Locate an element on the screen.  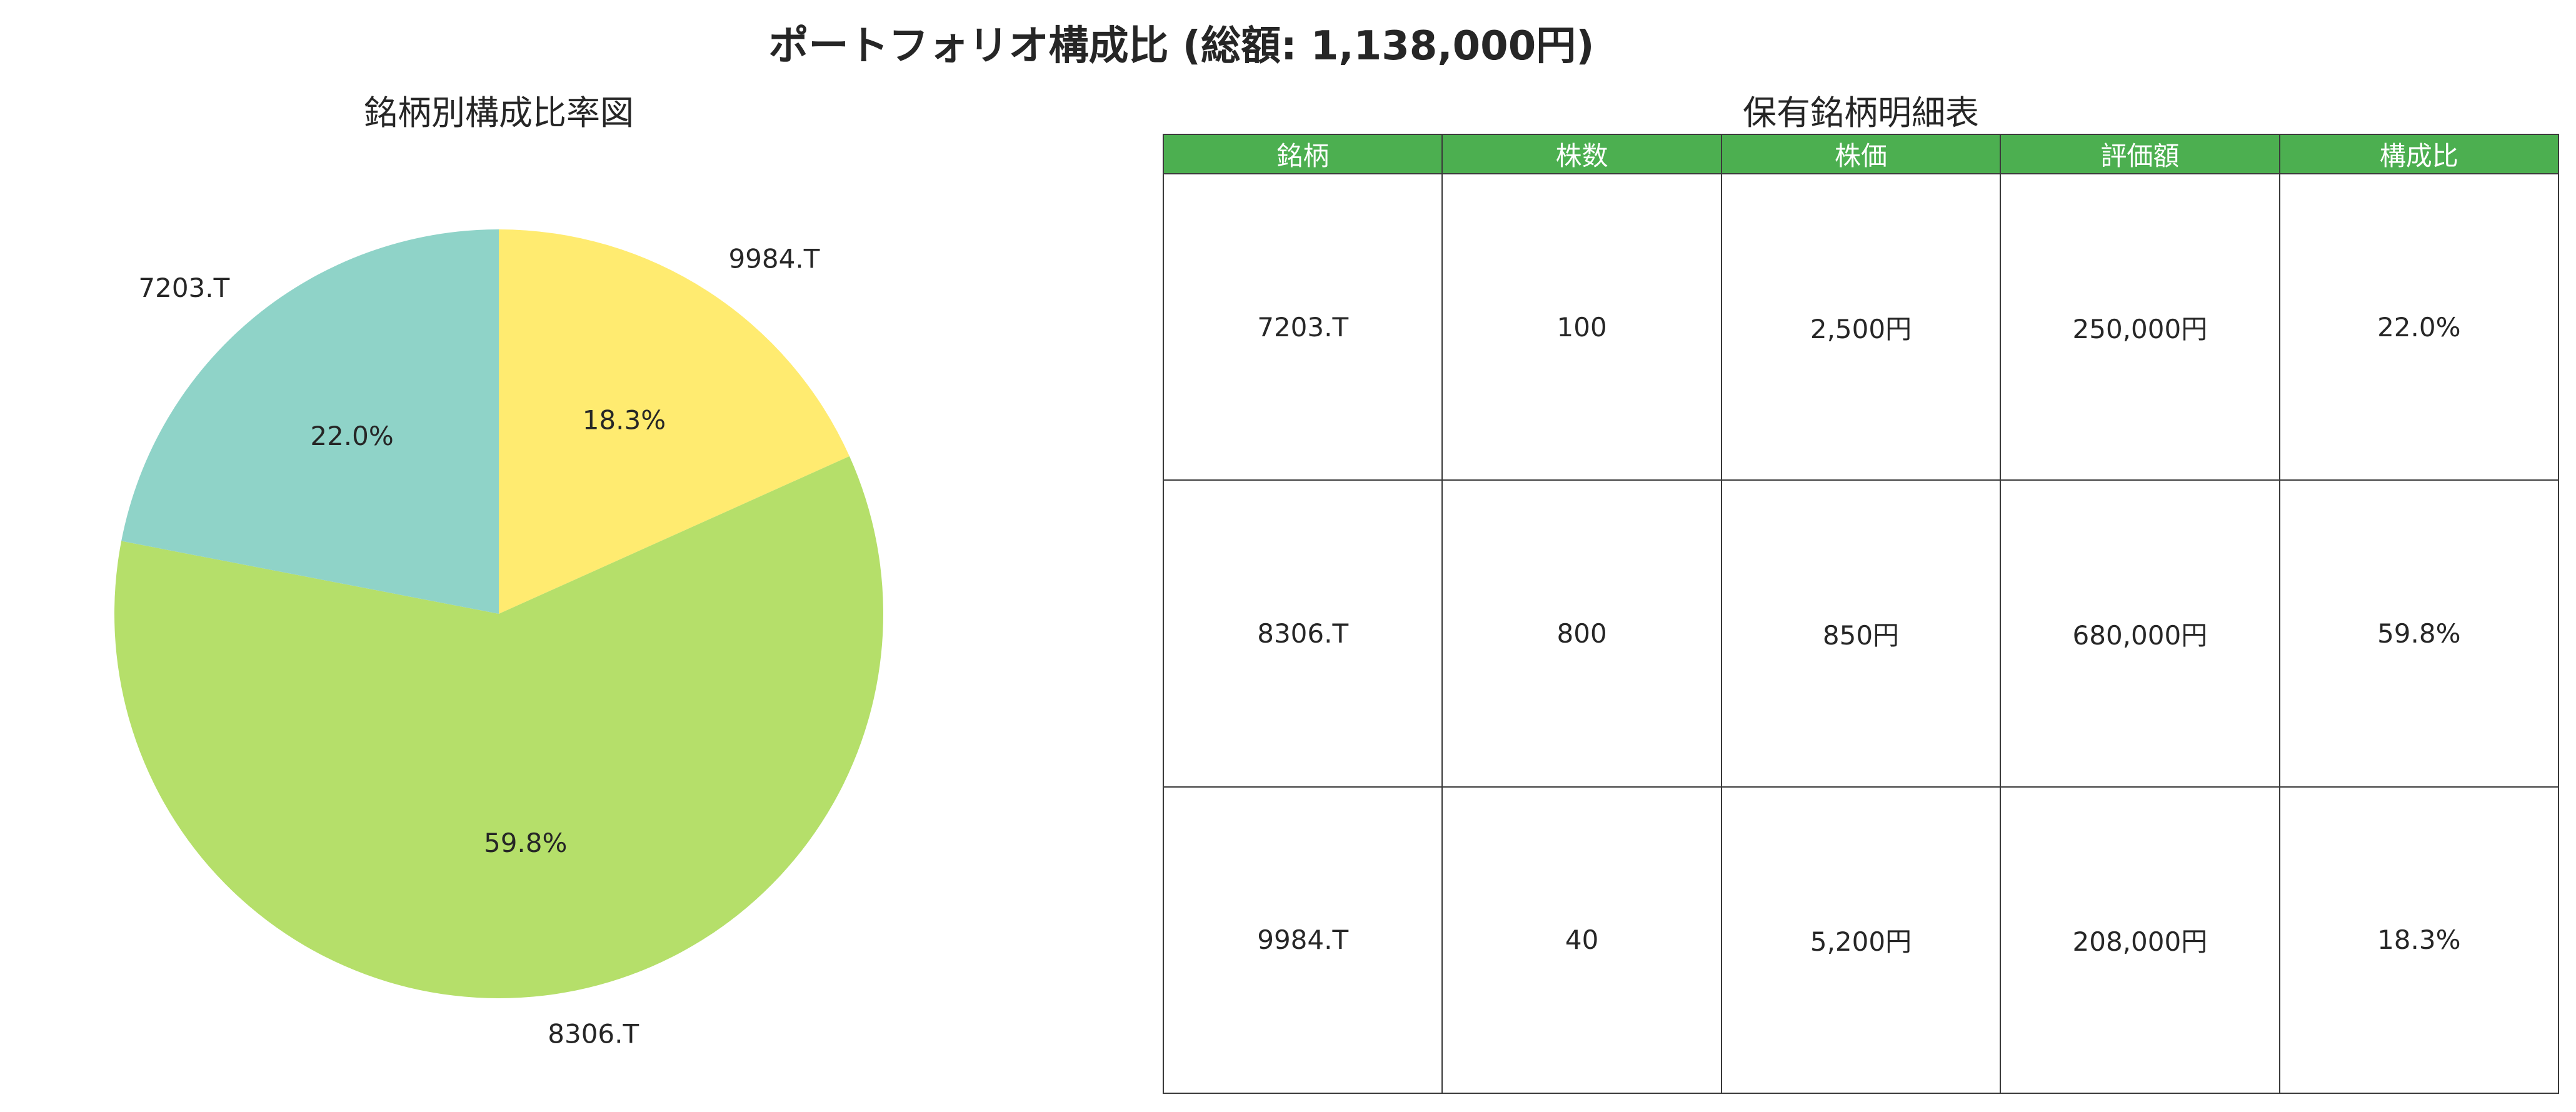
table-header-row: 銘柄 株数 株価 評価額 構成比 is located at coordinates (1861, 154).